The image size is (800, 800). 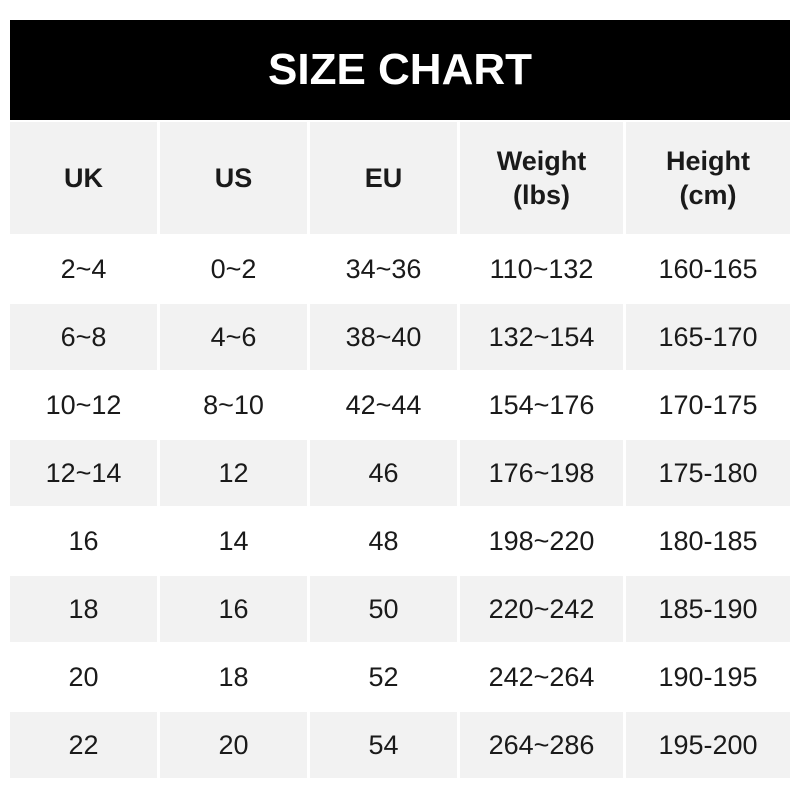 I want to click on cell-eu: 42~44, so click(x=383, y=404).